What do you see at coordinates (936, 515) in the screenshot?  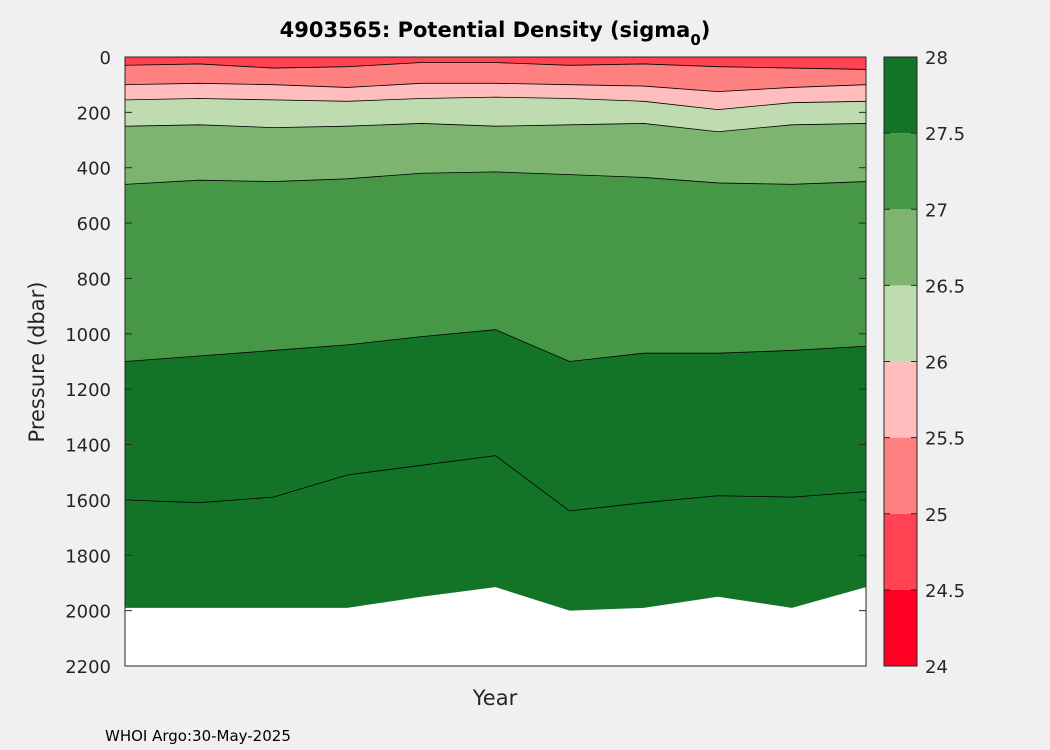 I see `colorbar-tick-label: 25` at bounding box center [936, 515].